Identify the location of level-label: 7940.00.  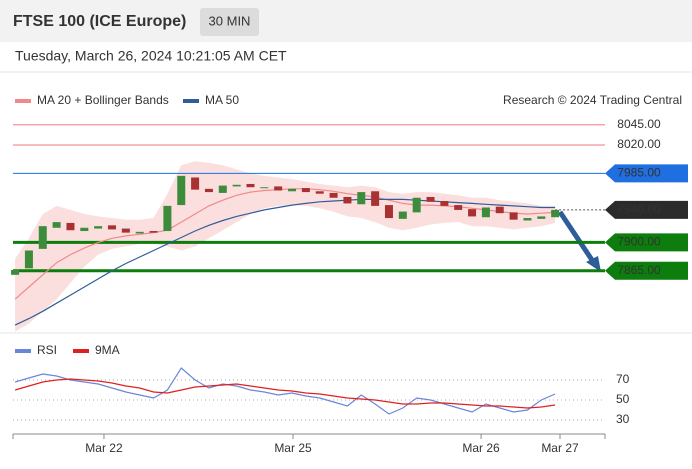
(639, 209).